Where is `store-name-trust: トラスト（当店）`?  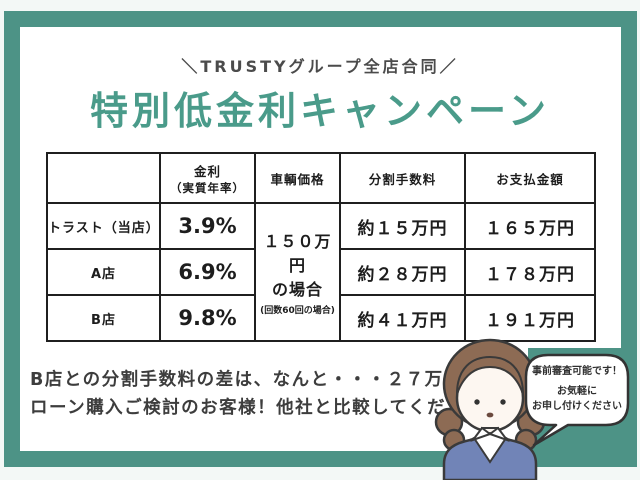 store-name-trust: トラスト（当店） is located at coordinates (103, 226).